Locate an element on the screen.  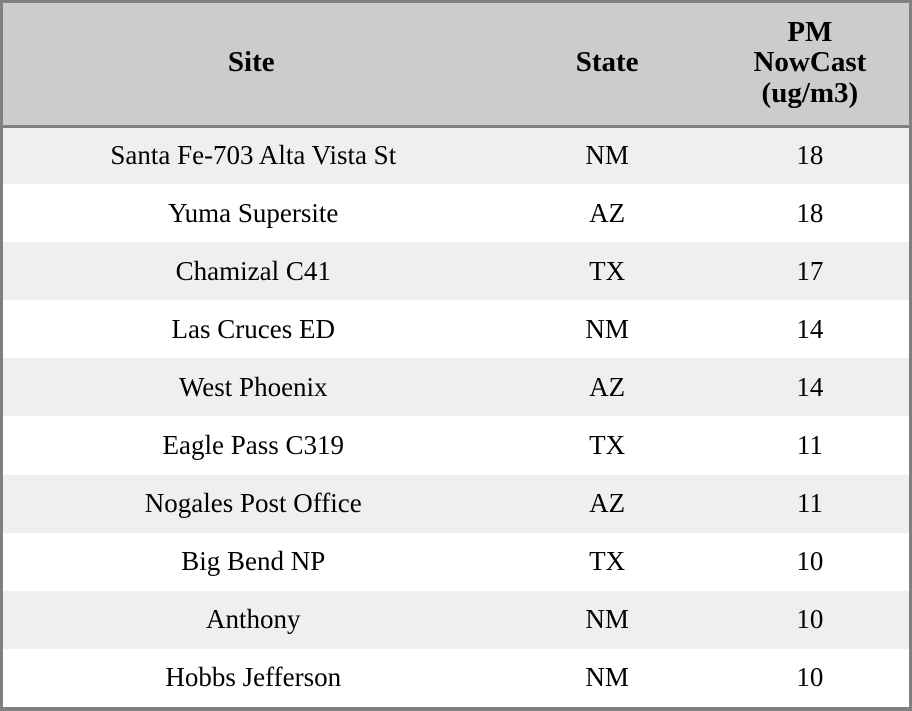
table-row: Nogales Post Office AZ 11 is located at coordinates (456, 503).